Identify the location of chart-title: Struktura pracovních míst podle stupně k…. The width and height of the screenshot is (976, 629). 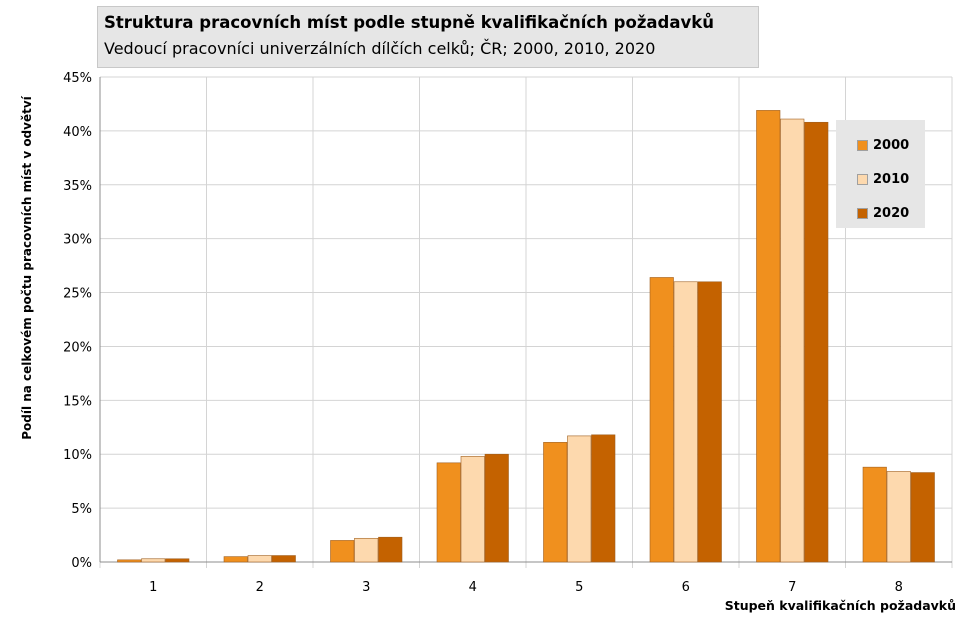
(409, 22).